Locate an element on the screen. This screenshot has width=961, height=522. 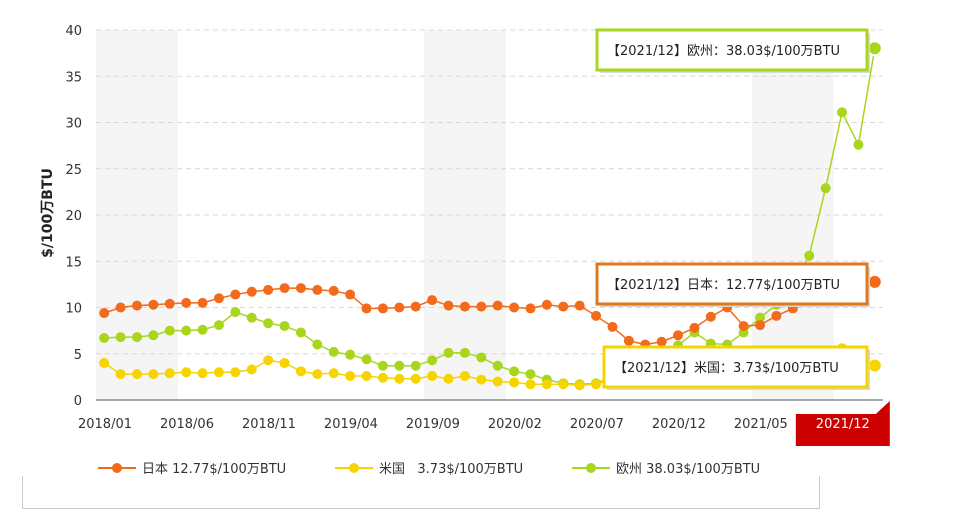
legend-label: 欧州 38.03$/100万BTU is located at coordinates (688, 469).